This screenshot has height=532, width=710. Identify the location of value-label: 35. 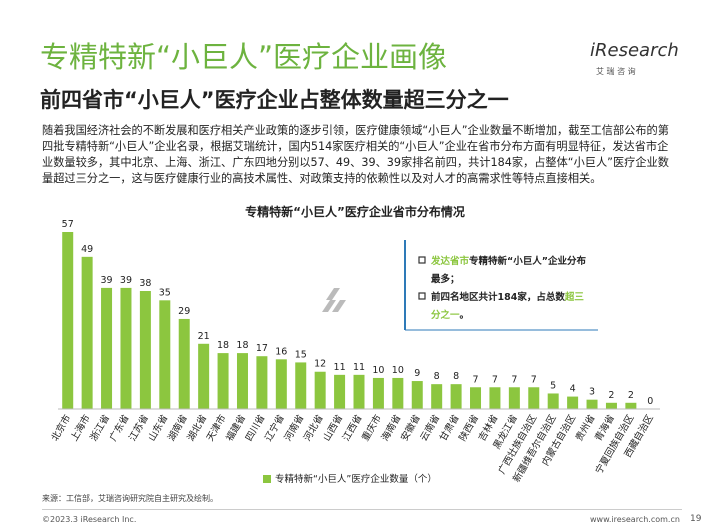
(165, 292).